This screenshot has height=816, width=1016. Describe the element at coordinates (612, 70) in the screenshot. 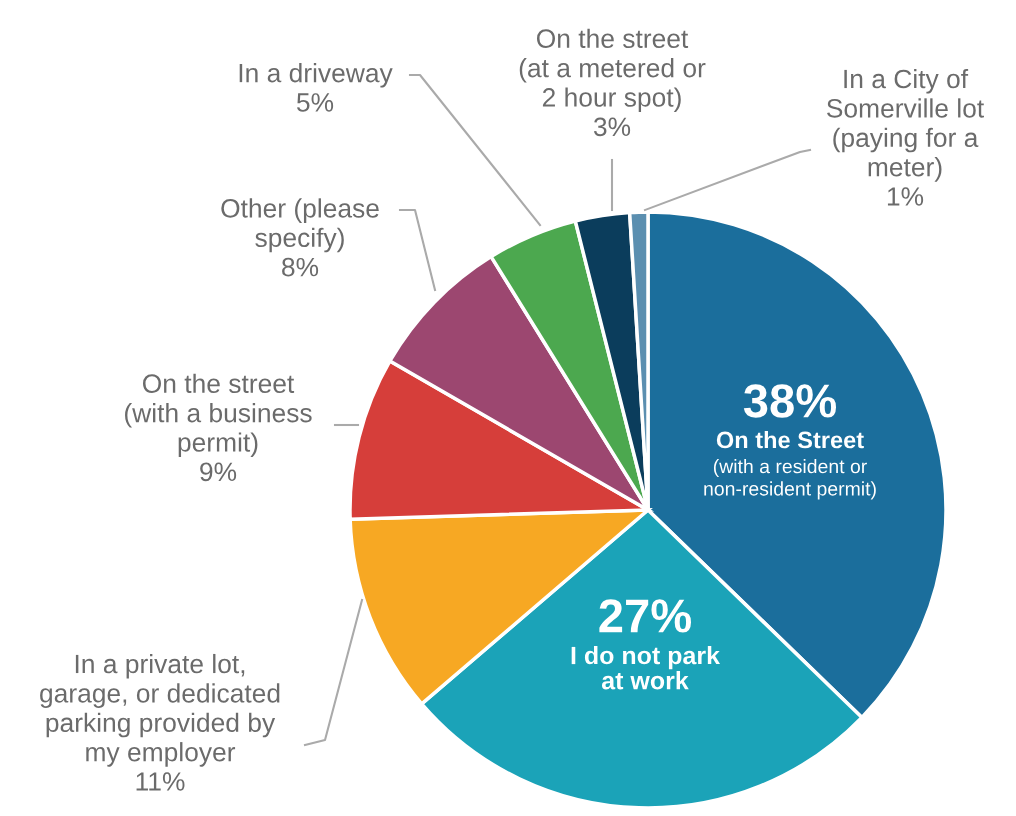

I see `slice-label: On the street (at a metered or 2 hour spot)` at that location.